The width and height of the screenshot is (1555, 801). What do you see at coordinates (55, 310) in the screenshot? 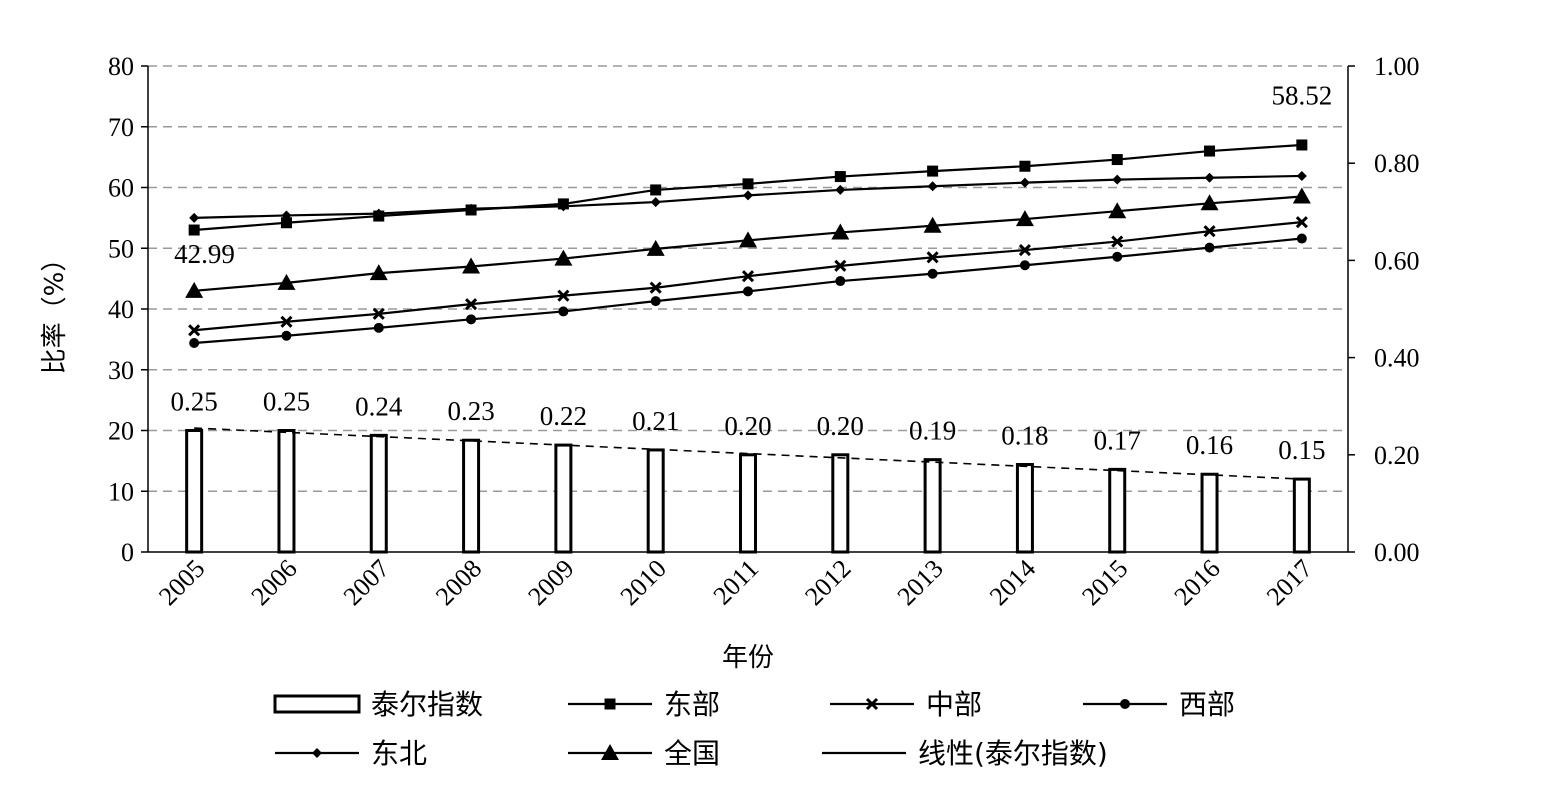
I see `y-axis-title: 比率（%）` at bounding box center [55, 310].